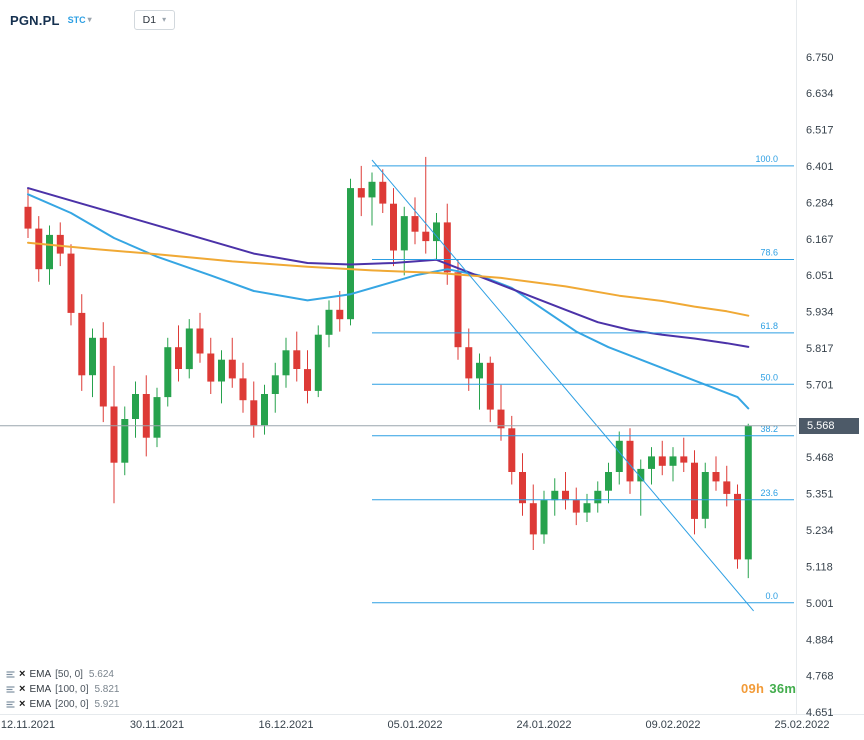  Describe the element at coordinates (768, 688) in the screenshot. I see `candle-countdown: 09h 36m` at that location.